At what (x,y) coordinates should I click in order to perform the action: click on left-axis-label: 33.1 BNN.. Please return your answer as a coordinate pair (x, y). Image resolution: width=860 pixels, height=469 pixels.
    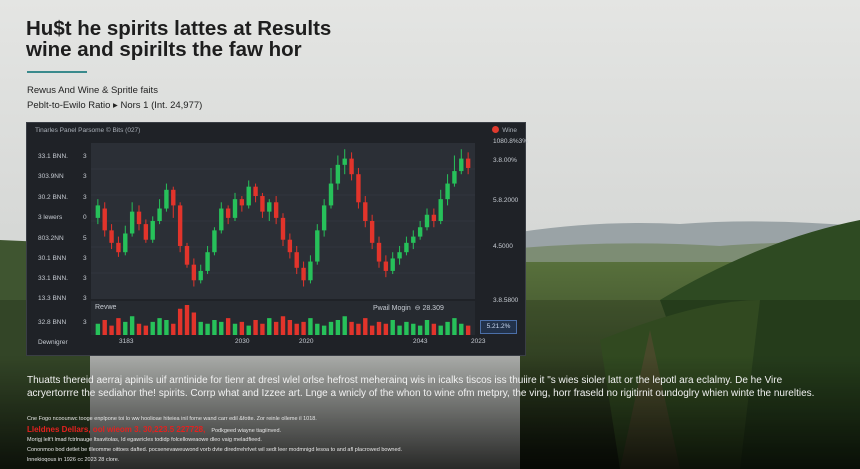
    Looking at the image, I should click on (53, 156).